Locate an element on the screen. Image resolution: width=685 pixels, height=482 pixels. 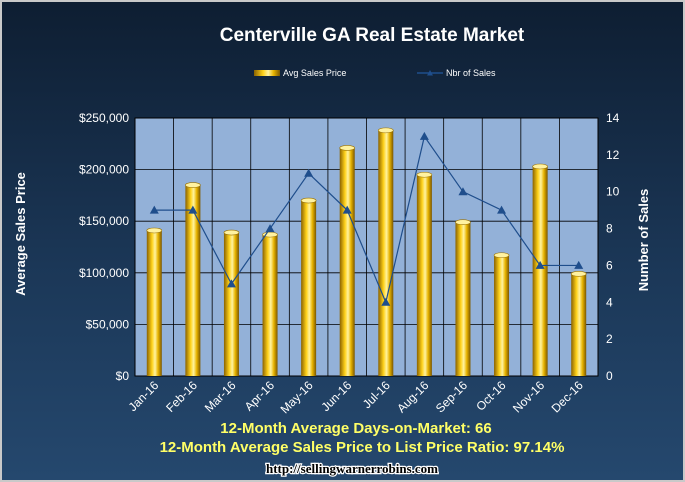
y2-tick-label: 6 is located at coordinates (609, 265).